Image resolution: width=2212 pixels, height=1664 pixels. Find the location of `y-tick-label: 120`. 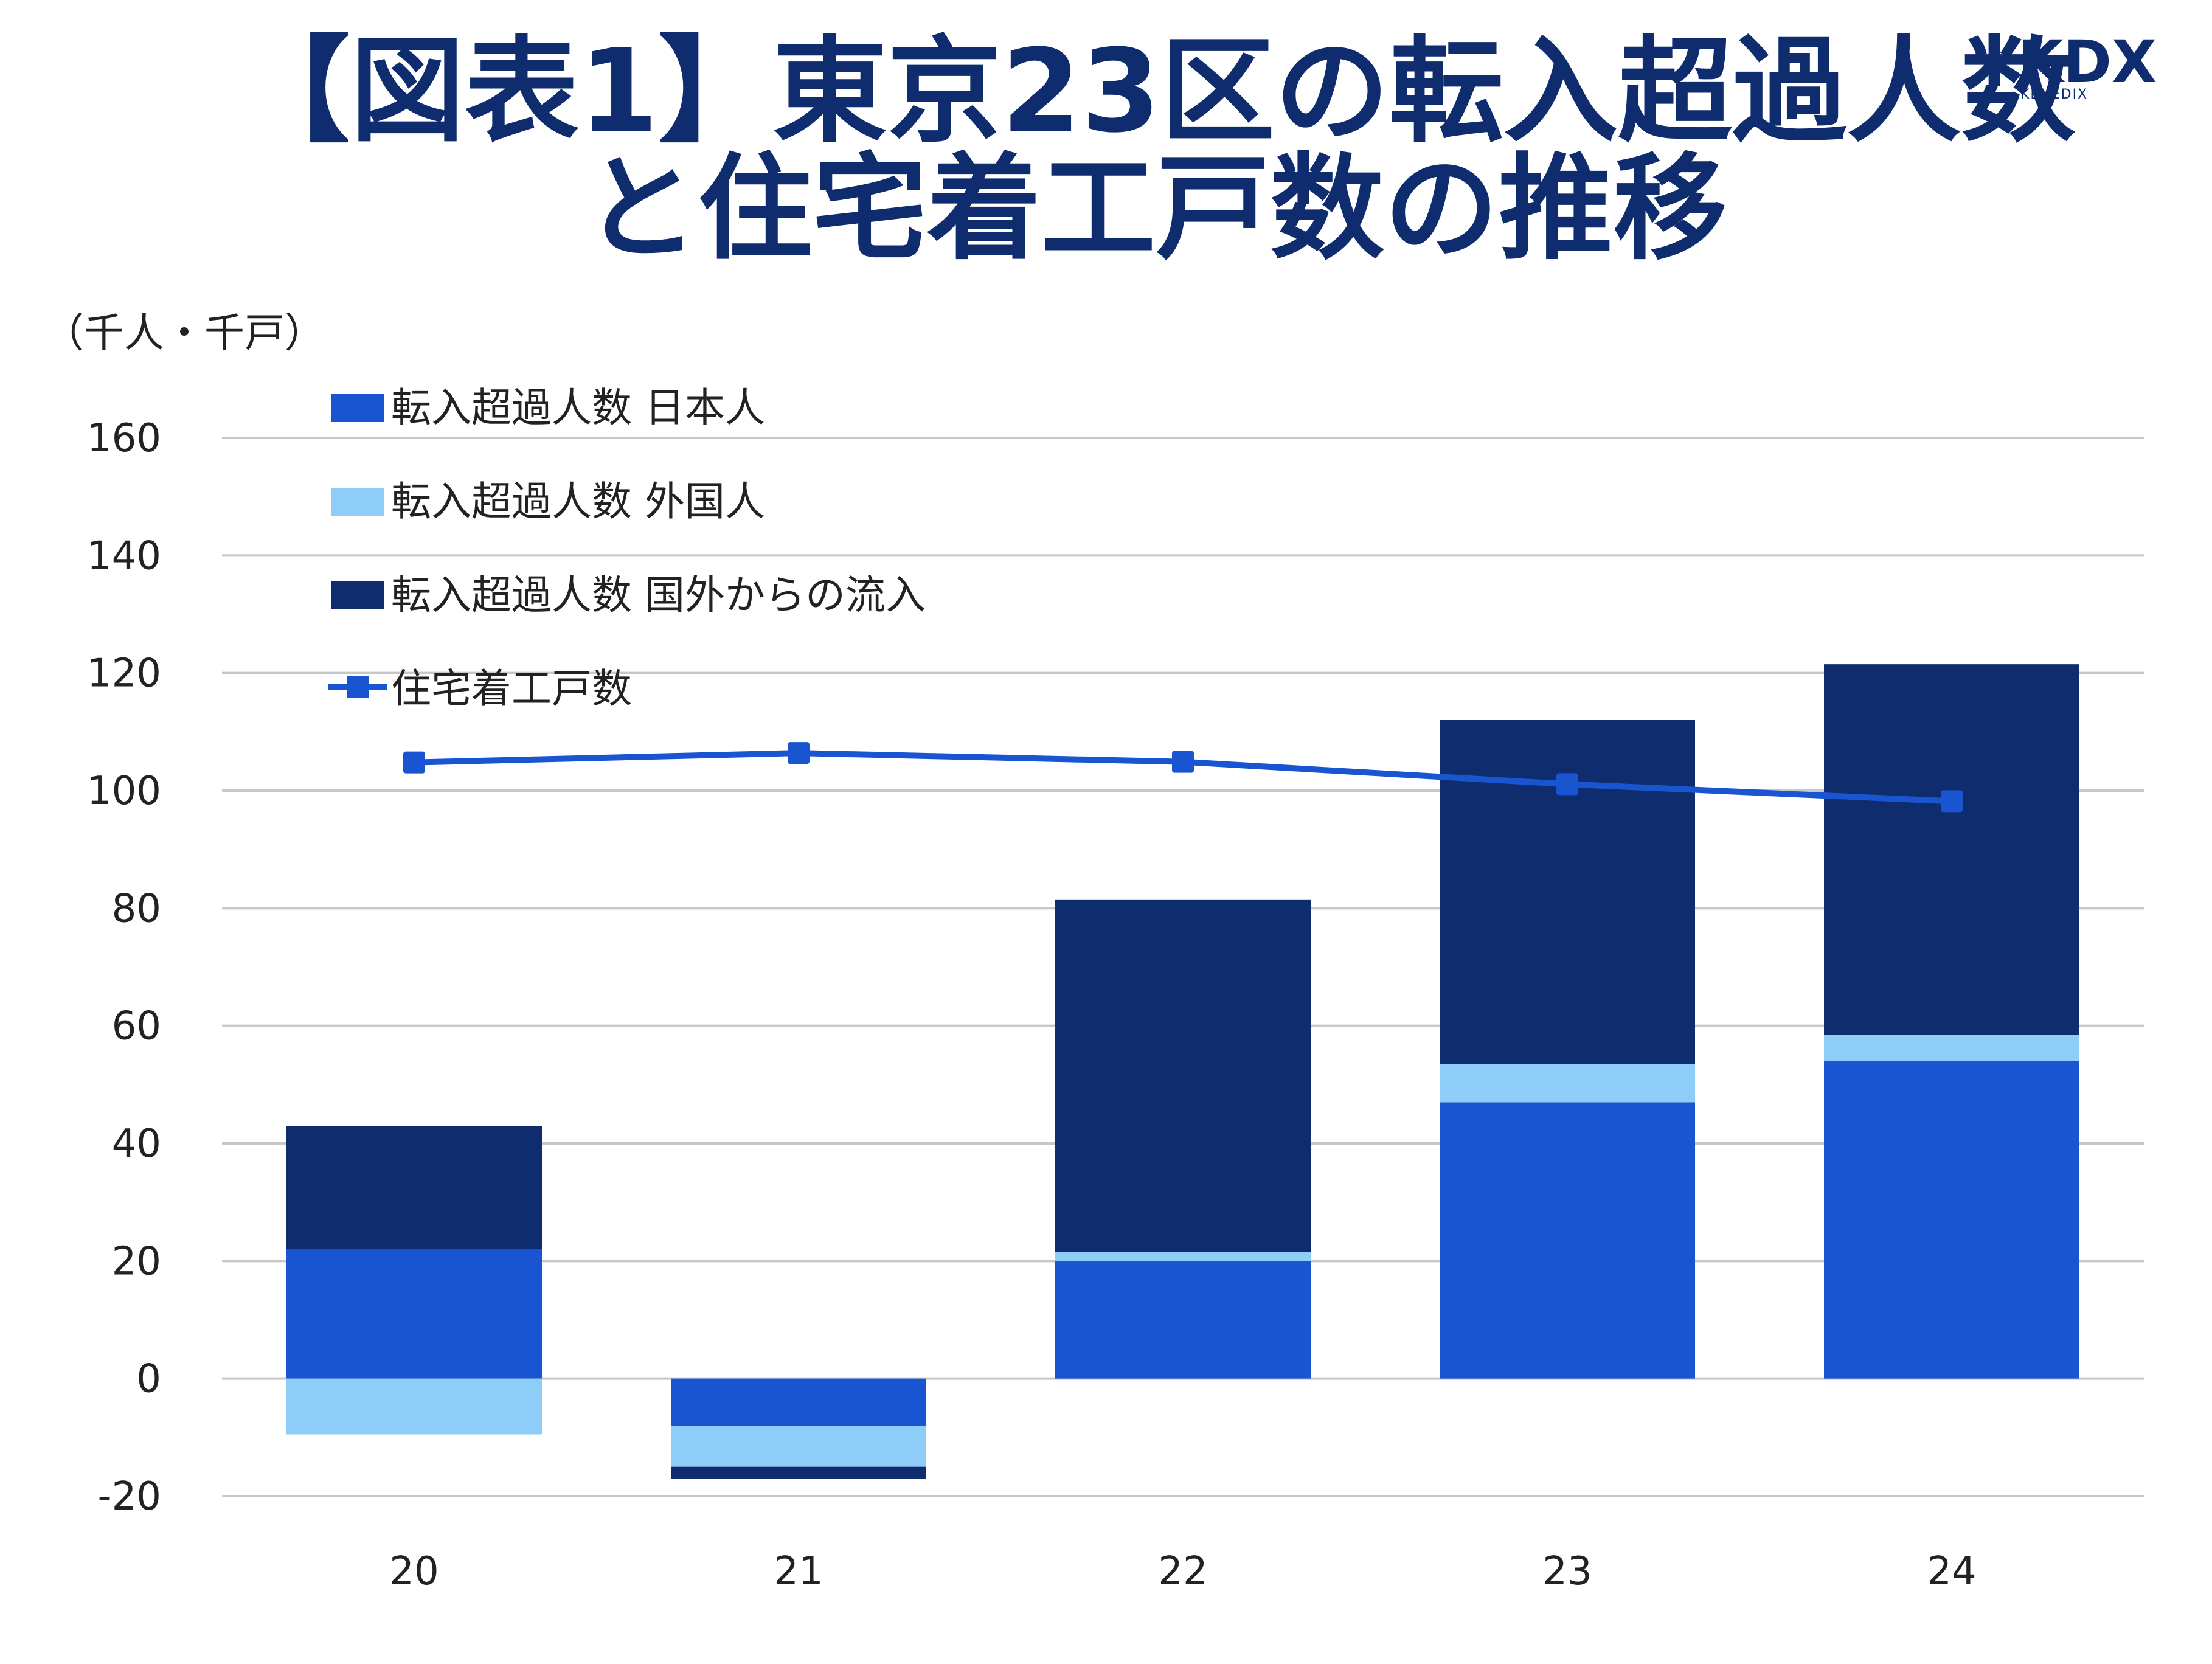

y-tick-label: 120 is located at coordinates (124, 673).